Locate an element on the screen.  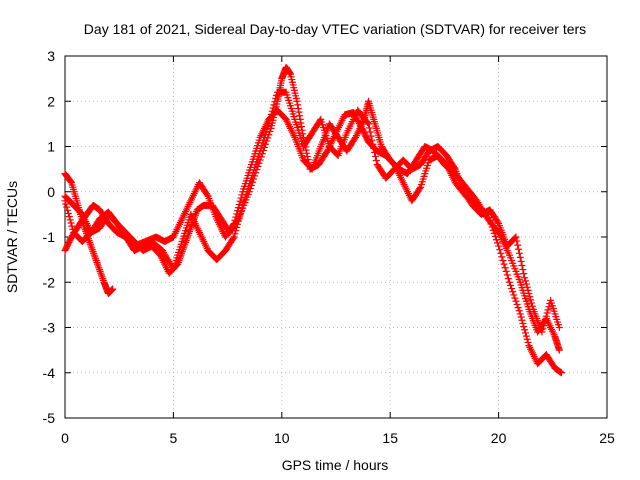
y-tick-label: -2 is located at coordinates (49, 282).